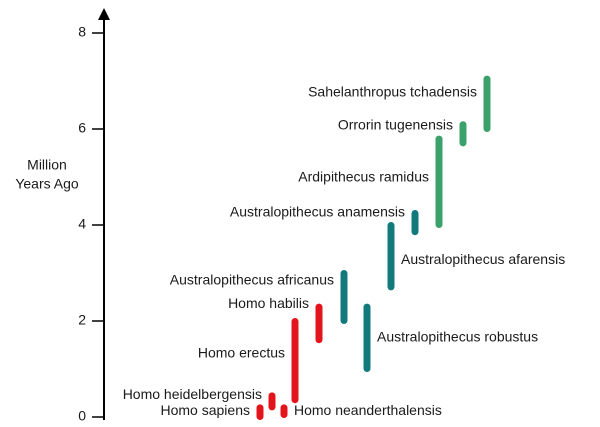  I want to click on species-label: Australopithecus robustus, so click(457, 337).